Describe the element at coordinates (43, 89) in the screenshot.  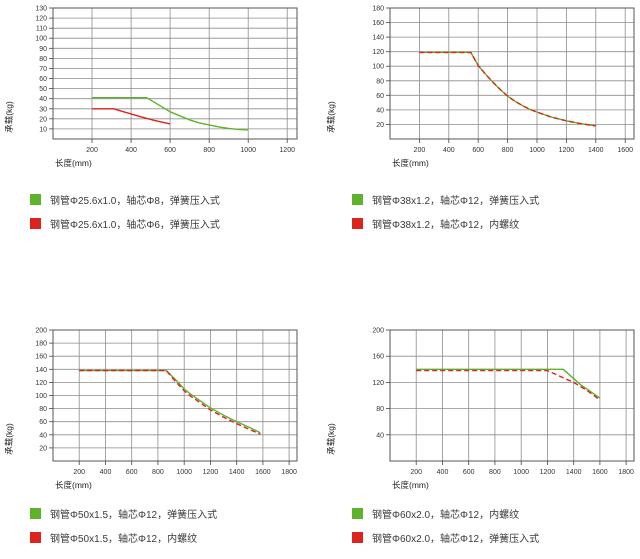
I see `y-tick-label: 50` at that location.